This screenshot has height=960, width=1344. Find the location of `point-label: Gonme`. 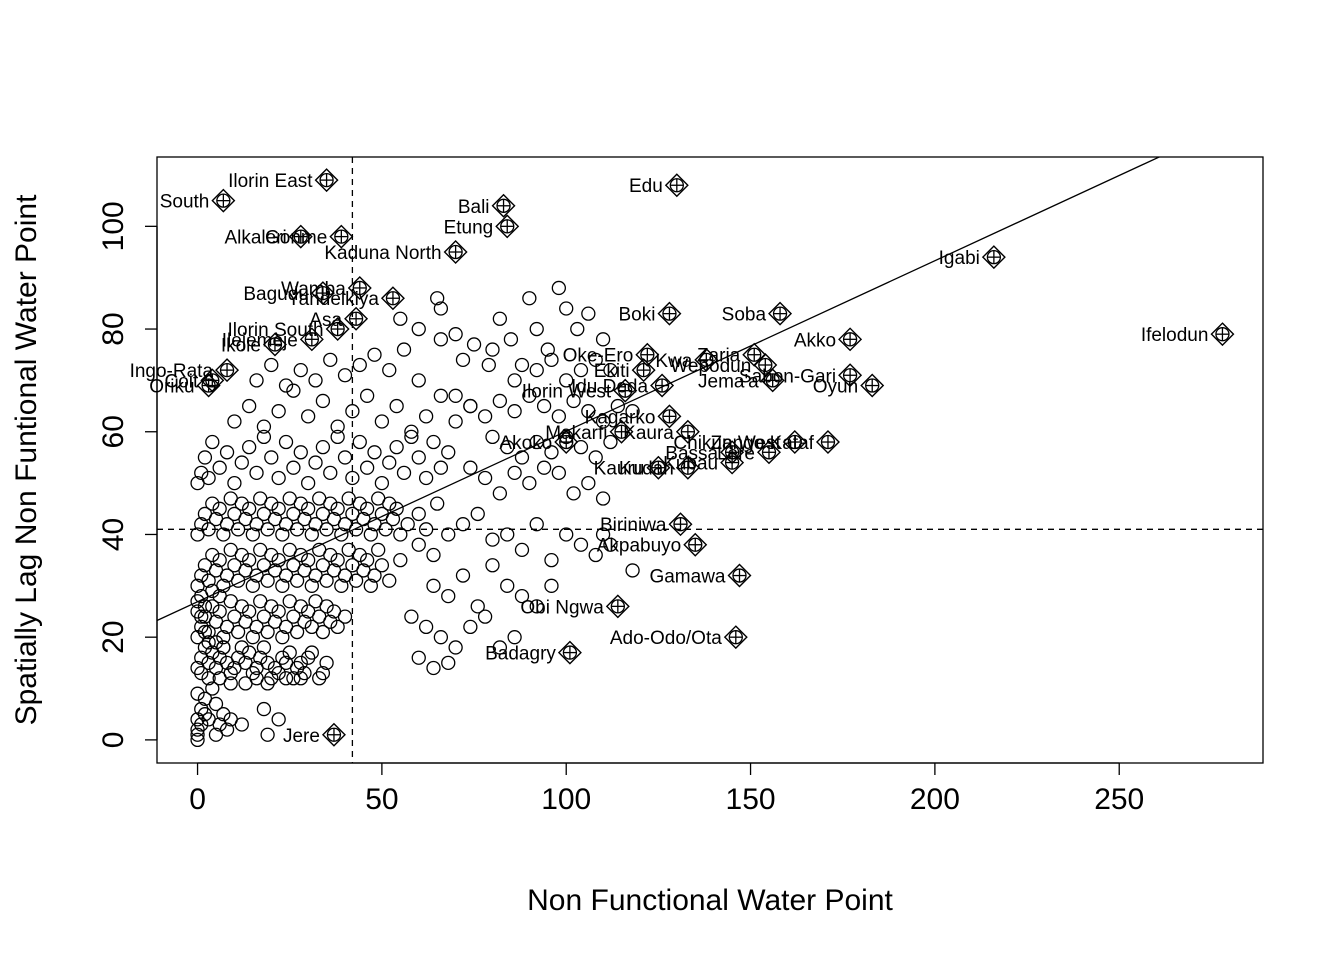

point-label: Gonme is located at coordinates (296, 238).